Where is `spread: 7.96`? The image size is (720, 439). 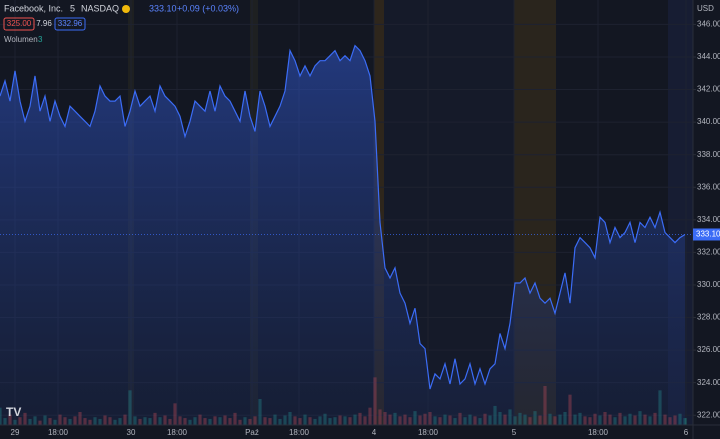 spread: 7.96 is located at coordinates (44, 23).